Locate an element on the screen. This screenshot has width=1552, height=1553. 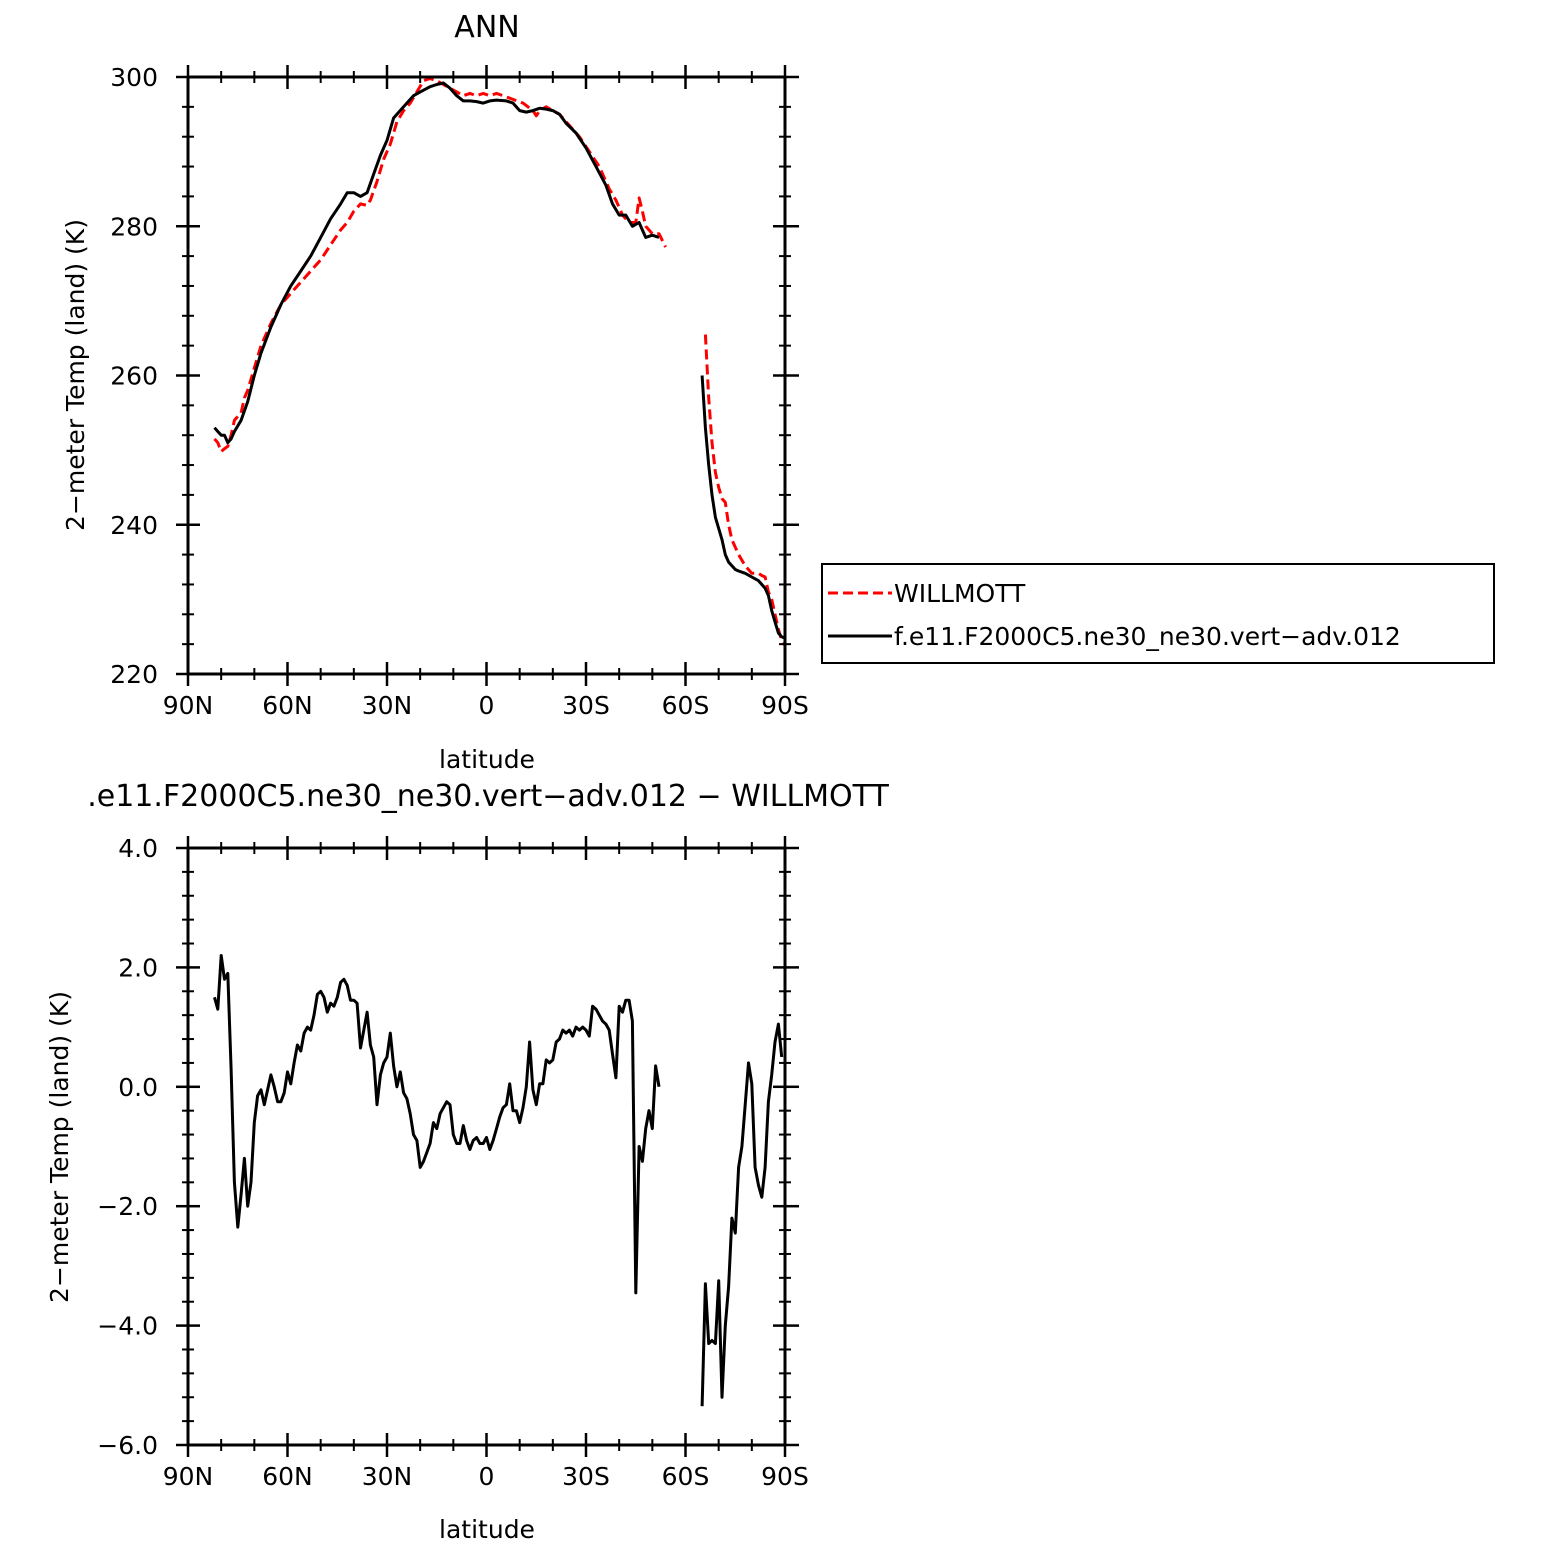
bottom-y-tick-label-2: 0.0 is located at coordinates (138, 1087).